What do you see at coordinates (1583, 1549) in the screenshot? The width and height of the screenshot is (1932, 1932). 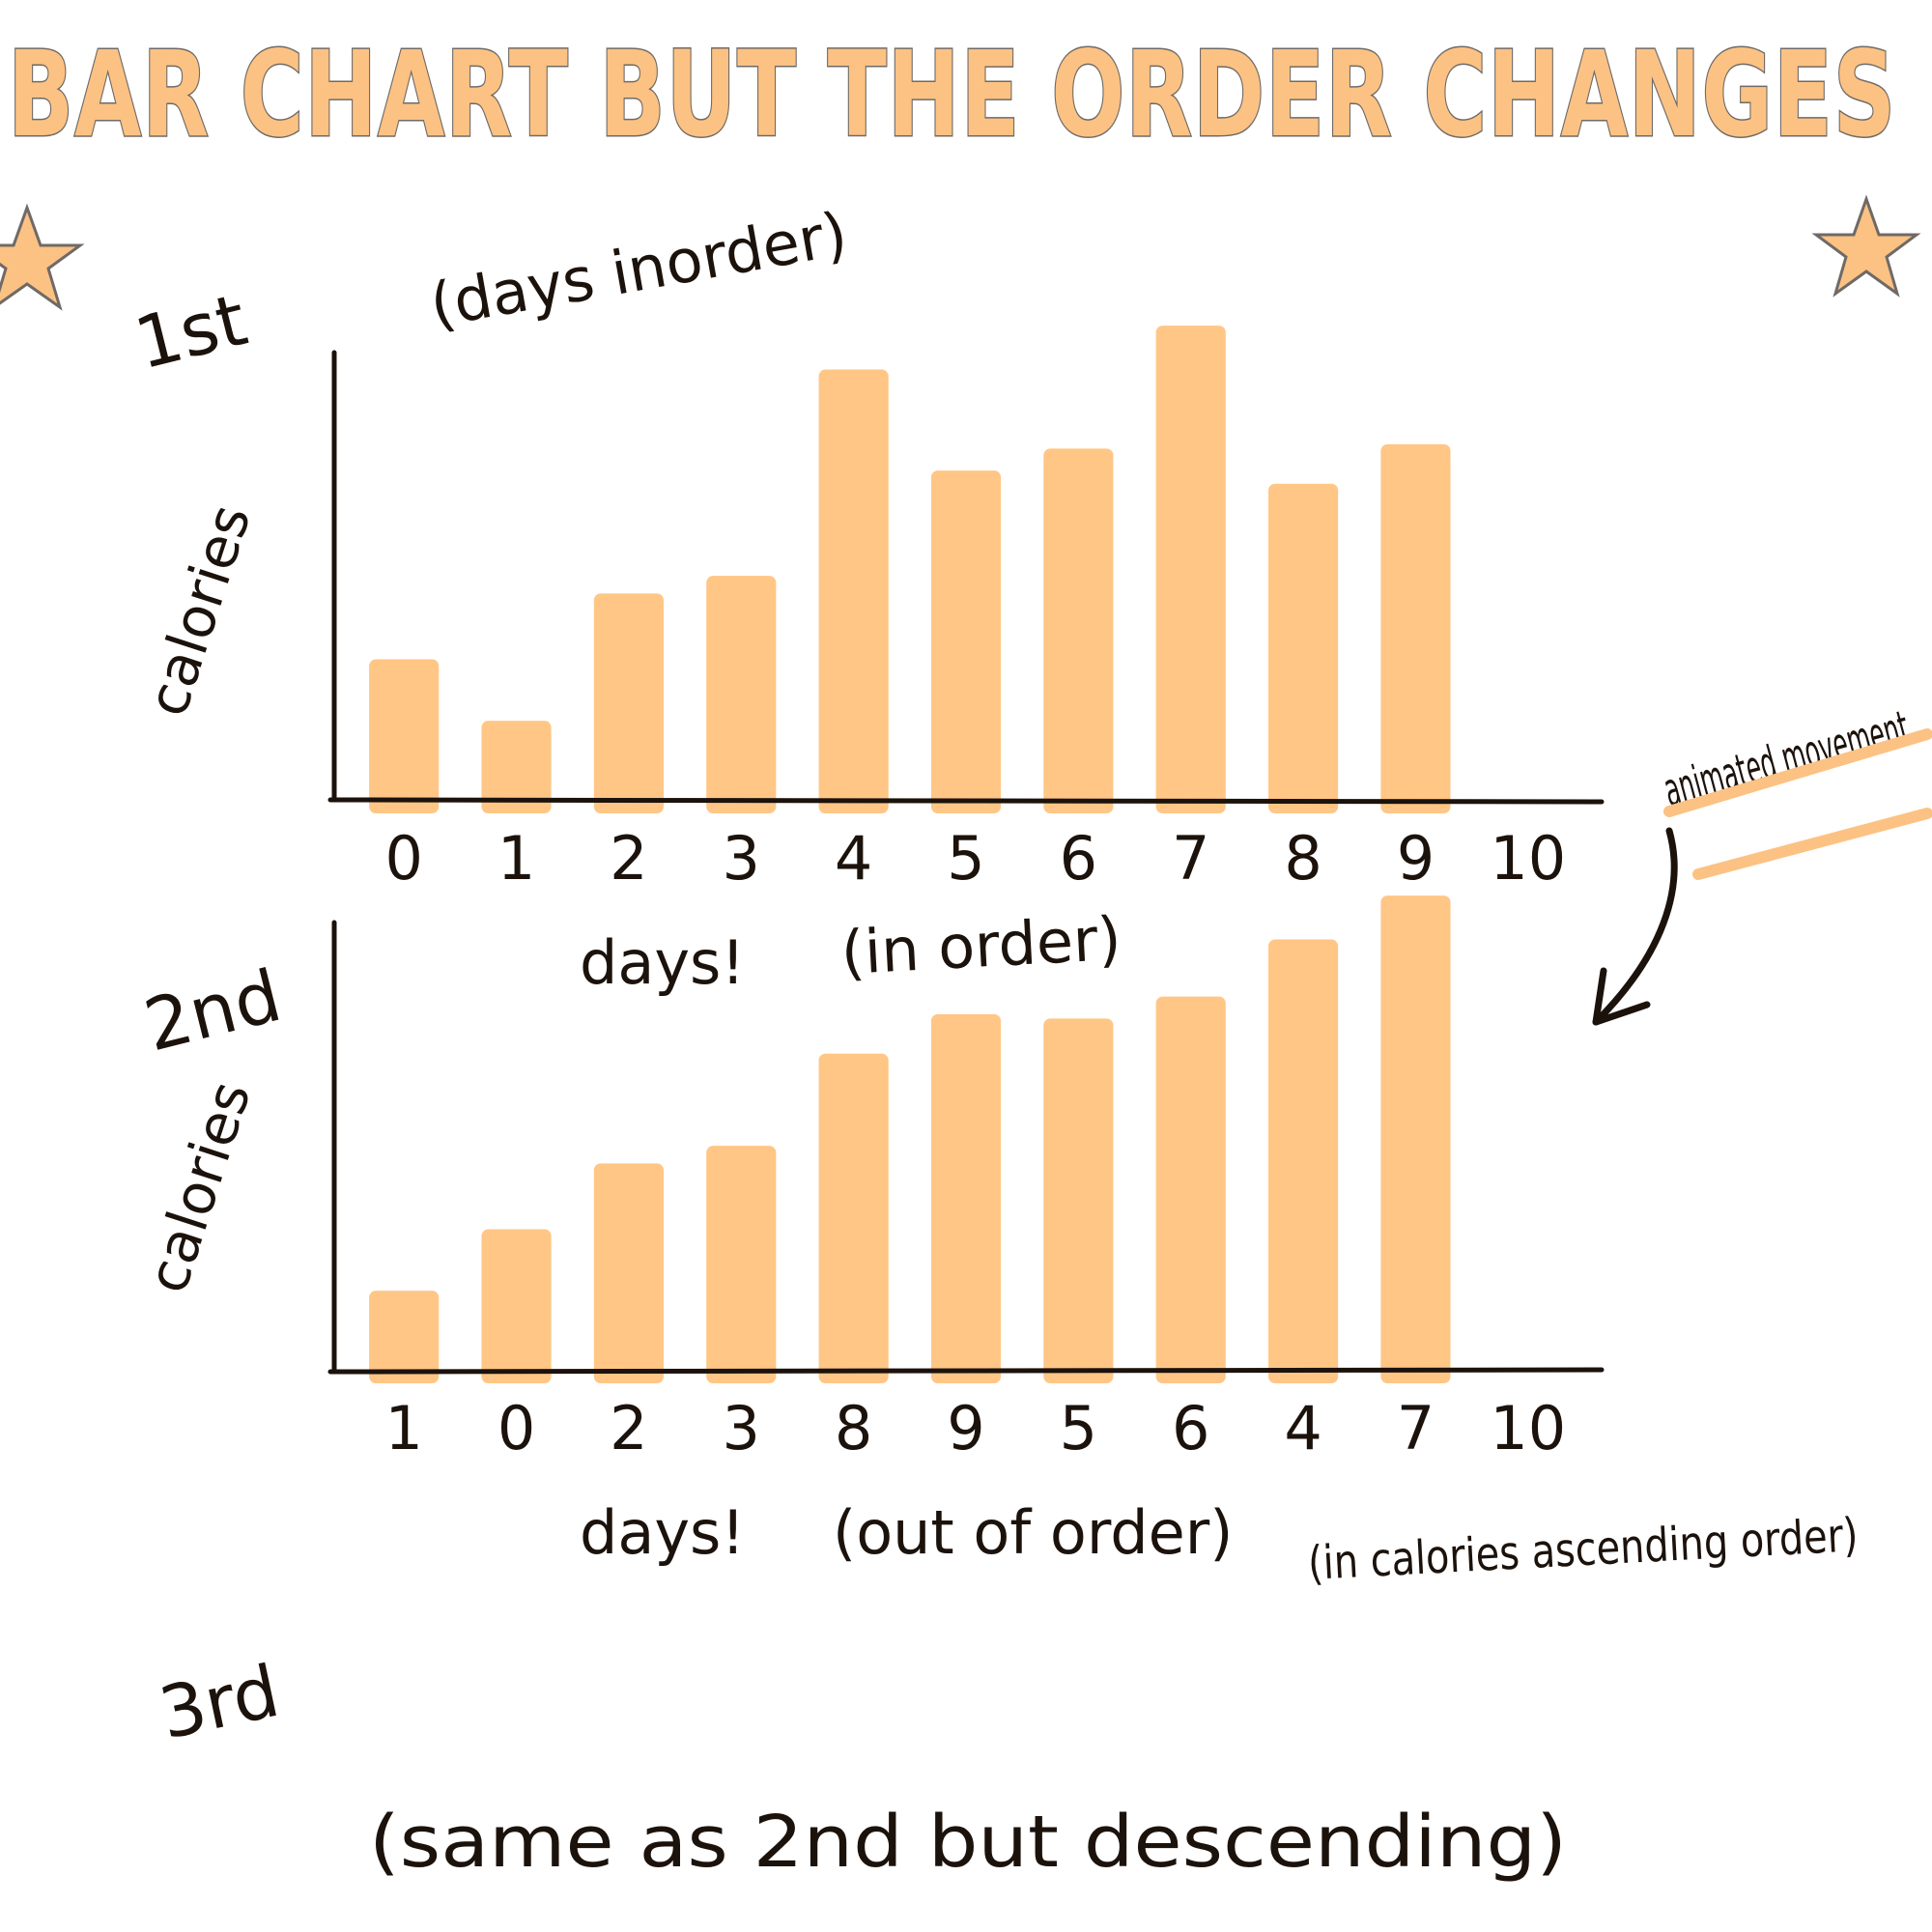 I see `chart-2-x-axis-note-2: (in calories ascending order)` at bounding box center [1583, 1549].